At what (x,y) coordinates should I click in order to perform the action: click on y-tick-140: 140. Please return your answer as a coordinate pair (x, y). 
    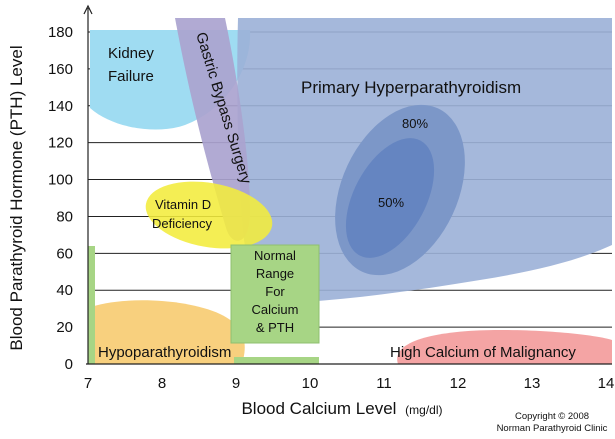
    Looking at the image, I should click on (60, 106).